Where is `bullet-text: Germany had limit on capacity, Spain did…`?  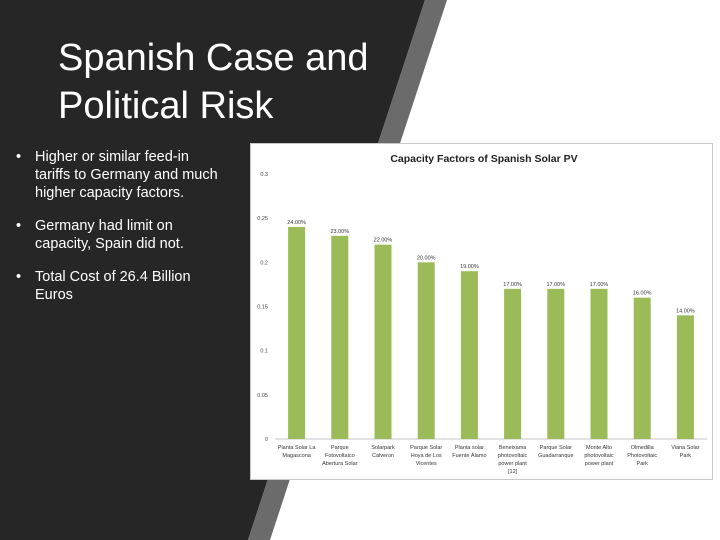
bullet-text: Germany had limit on capacity, Spain did… is located at coordinates (109, 235).